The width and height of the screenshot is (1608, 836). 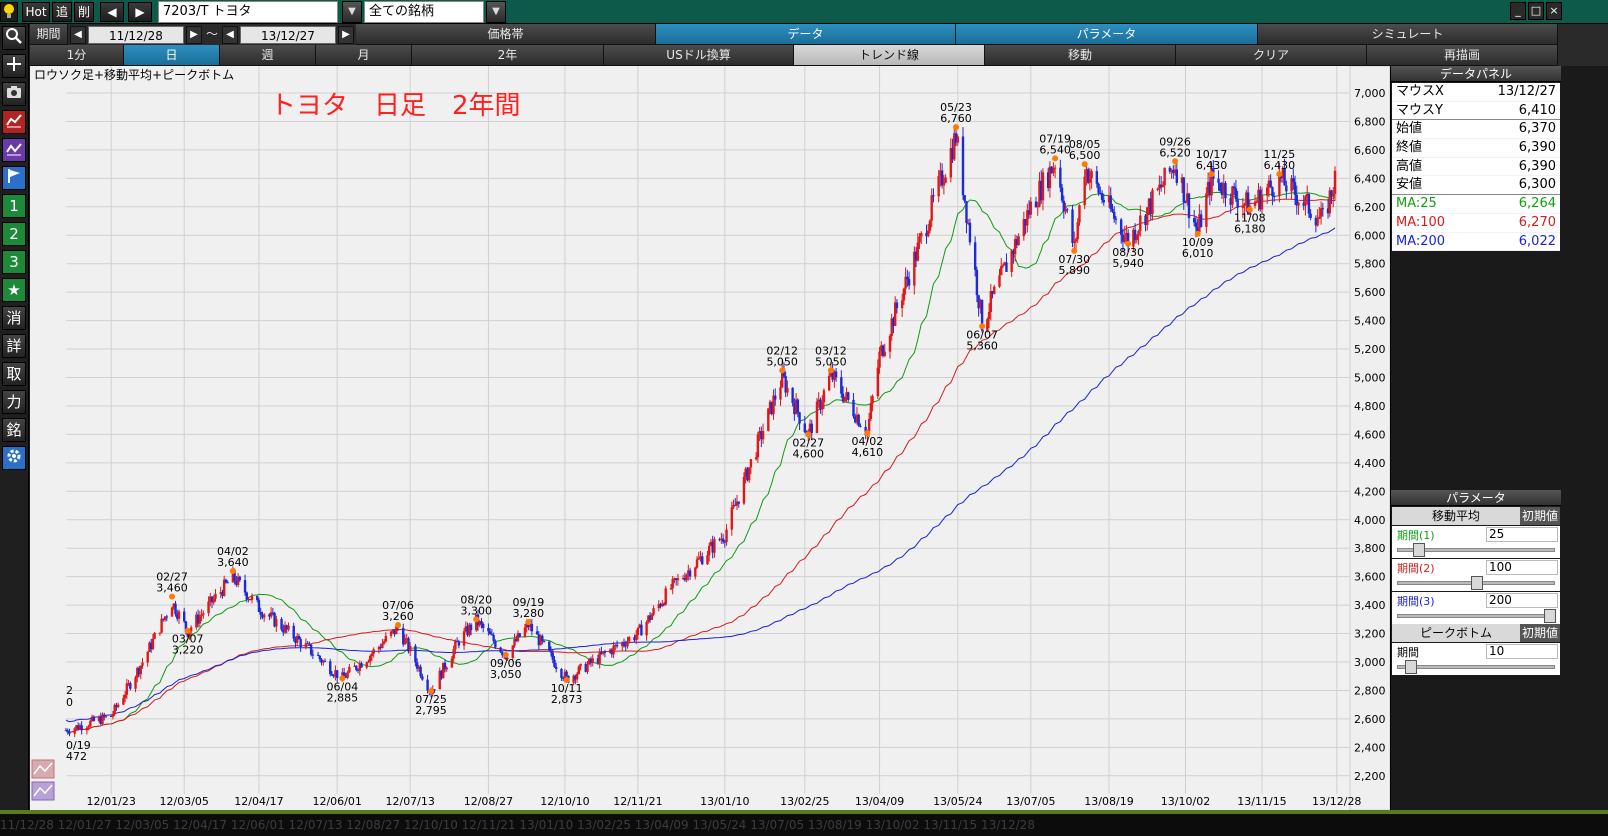 What do you see at coordinates (1518, 11) in the screenshot?
I see `minimize-button: _` at bounding box center [1518, 11].